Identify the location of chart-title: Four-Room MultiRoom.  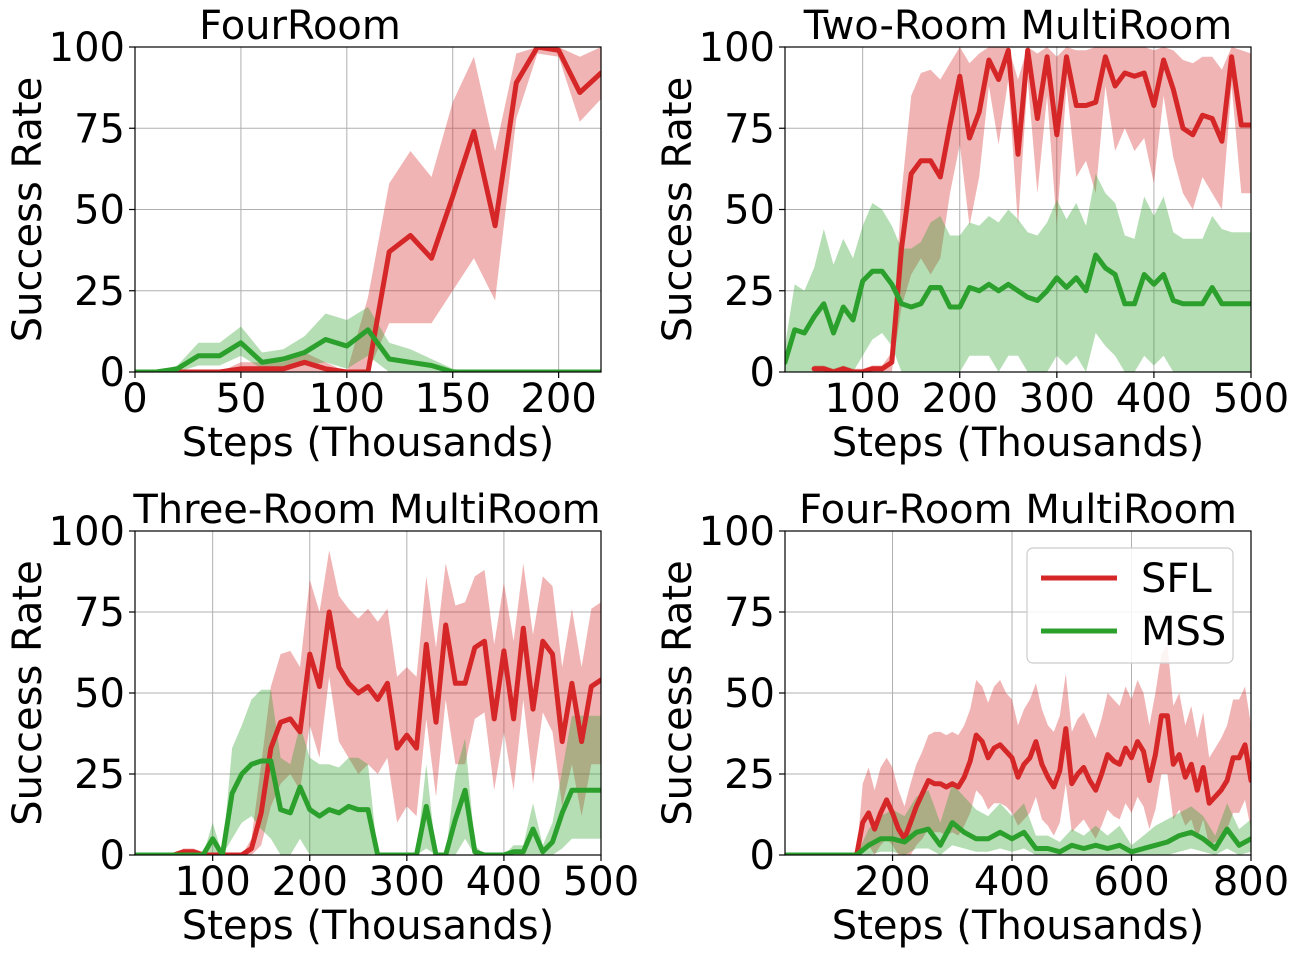
(1018, 510).